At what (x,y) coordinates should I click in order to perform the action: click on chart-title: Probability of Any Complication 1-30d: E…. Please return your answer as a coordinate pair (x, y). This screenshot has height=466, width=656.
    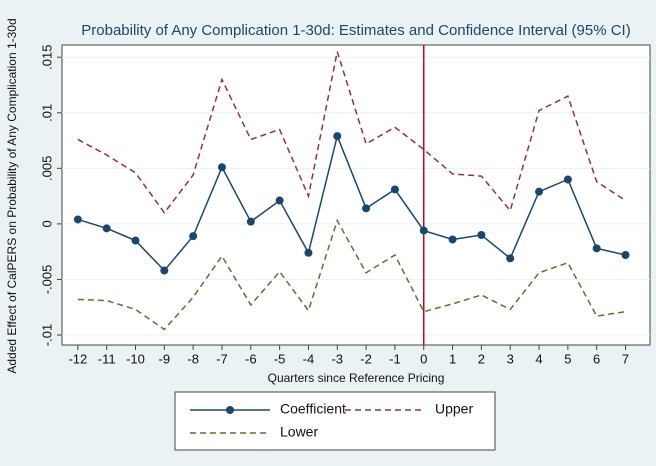
    Looking at the image, I should click on (355, 30).